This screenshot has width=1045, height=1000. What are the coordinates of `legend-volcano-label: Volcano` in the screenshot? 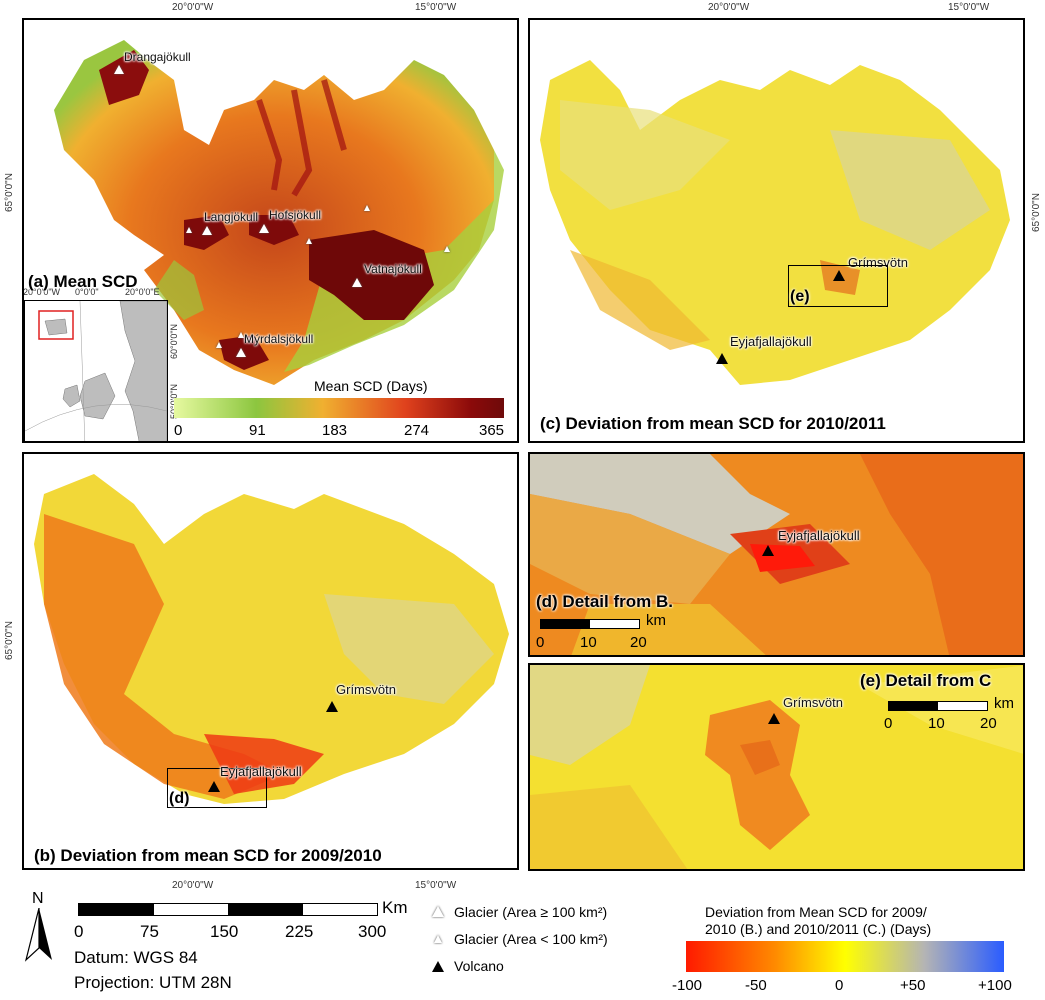 It's located at (479, 966).